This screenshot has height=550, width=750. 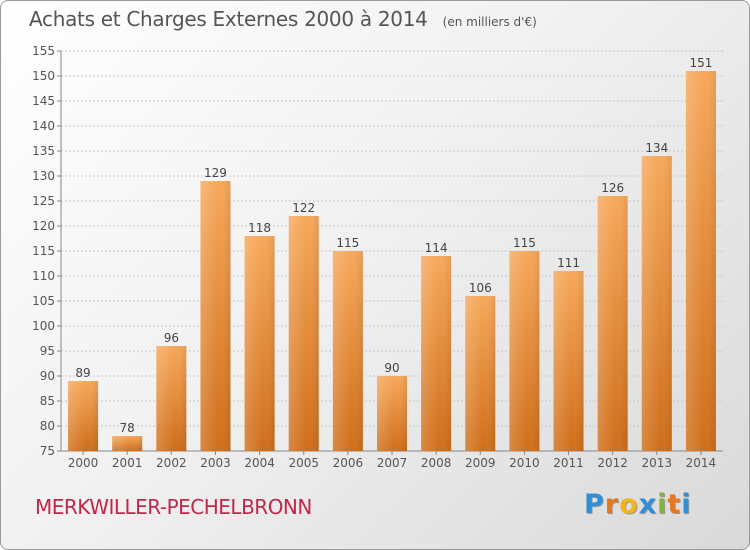 I want to click on bar-shade-2008, so click(x=436, y=353).